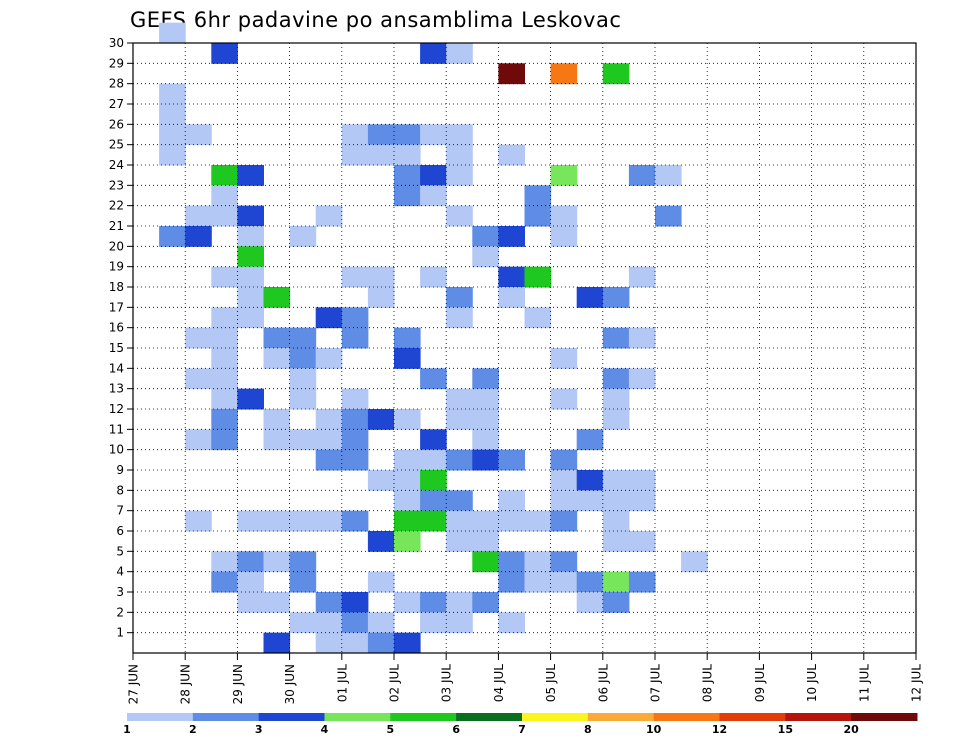 Image resolution: width=960 pixels, height=742 pixels. Describe the element at coordinates (116, 267) in the screenshot. I see `y-tick-label: 19` at that location.